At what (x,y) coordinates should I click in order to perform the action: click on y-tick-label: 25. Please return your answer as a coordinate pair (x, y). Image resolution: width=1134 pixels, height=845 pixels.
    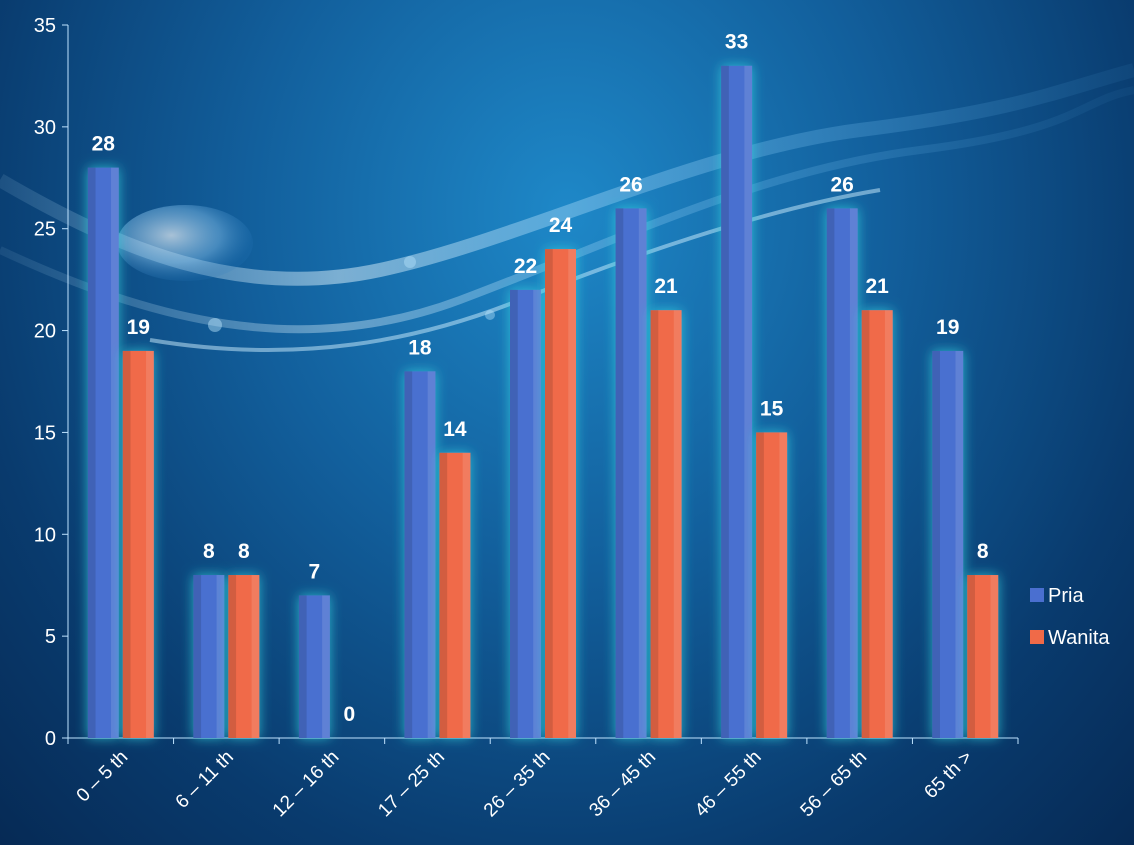
    Looking at the image, I should click on (45, 230).